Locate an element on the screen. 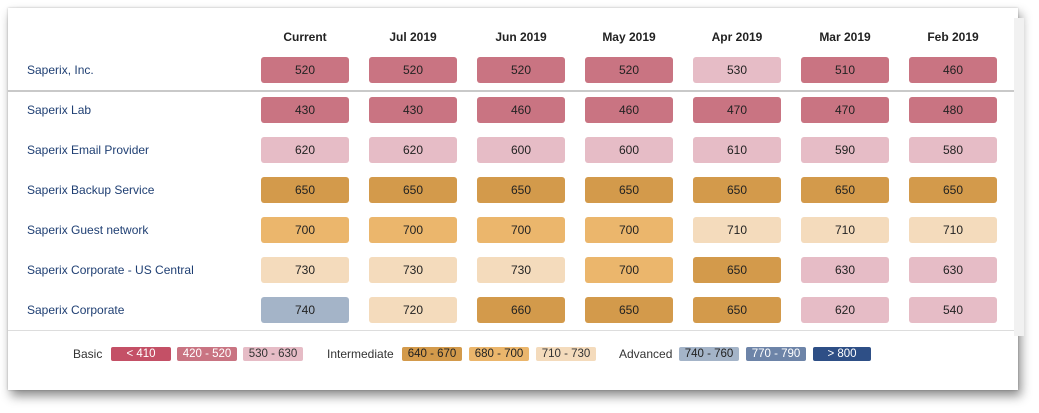 This screenshot has height=413, width=1039. legend-chip-basic-3: 530 - 630 is located at coordinates (273, 354).